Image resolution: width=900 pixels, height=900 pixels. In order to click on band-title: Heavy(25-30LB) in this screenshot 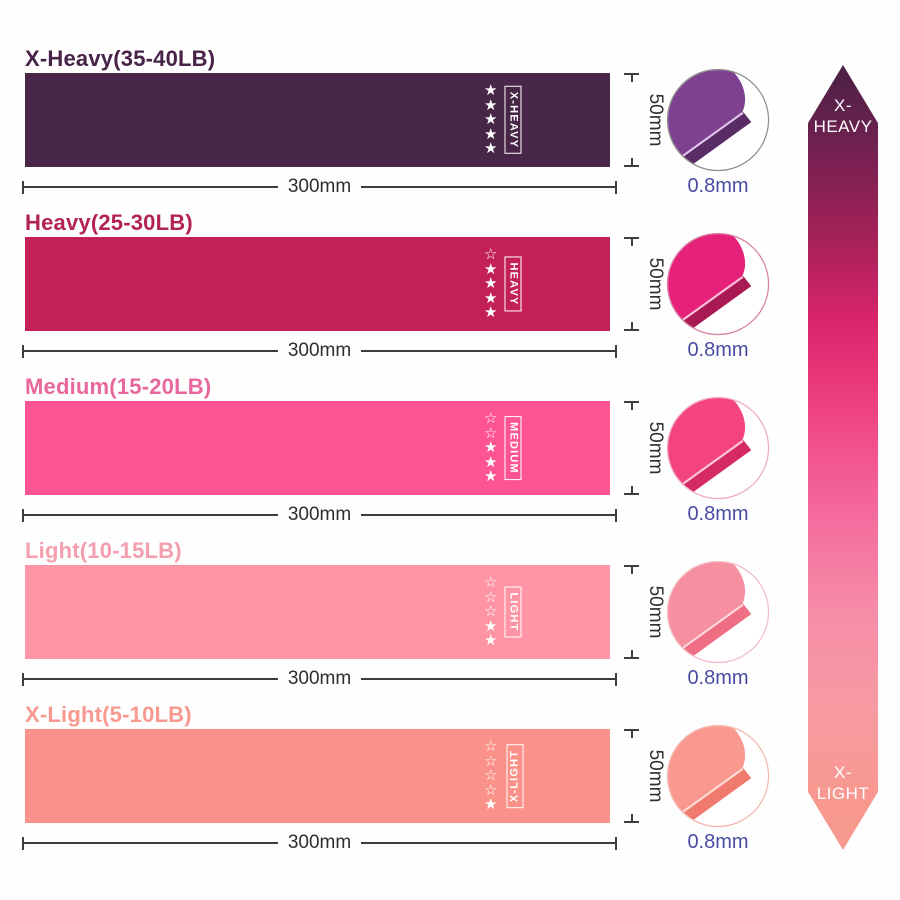, I will do `click(109, 222)`.